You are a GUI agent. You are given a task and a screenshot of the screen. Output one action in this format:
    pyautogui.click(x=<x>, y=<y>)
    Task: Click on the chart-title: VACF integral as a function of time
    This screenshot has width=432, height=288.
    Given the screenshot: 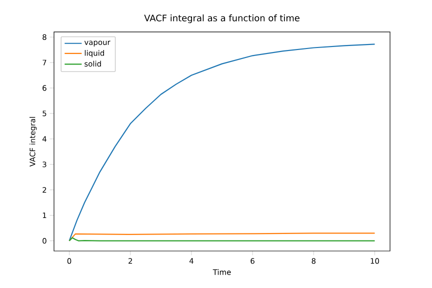 What is the action you would take?
    pyautogui.click(x=222, y=19)
    